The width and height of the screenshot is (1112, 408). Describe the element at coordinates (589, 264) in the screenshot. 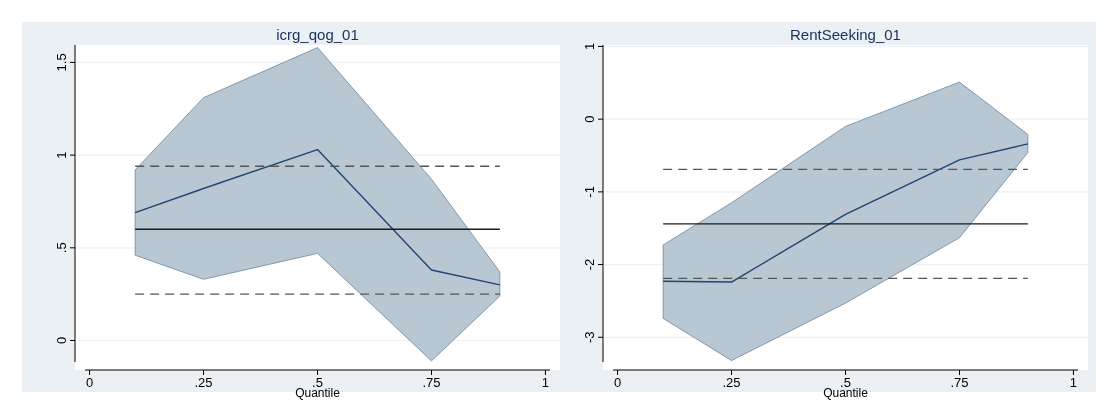

I see `y-tick-label: -2` at that location.